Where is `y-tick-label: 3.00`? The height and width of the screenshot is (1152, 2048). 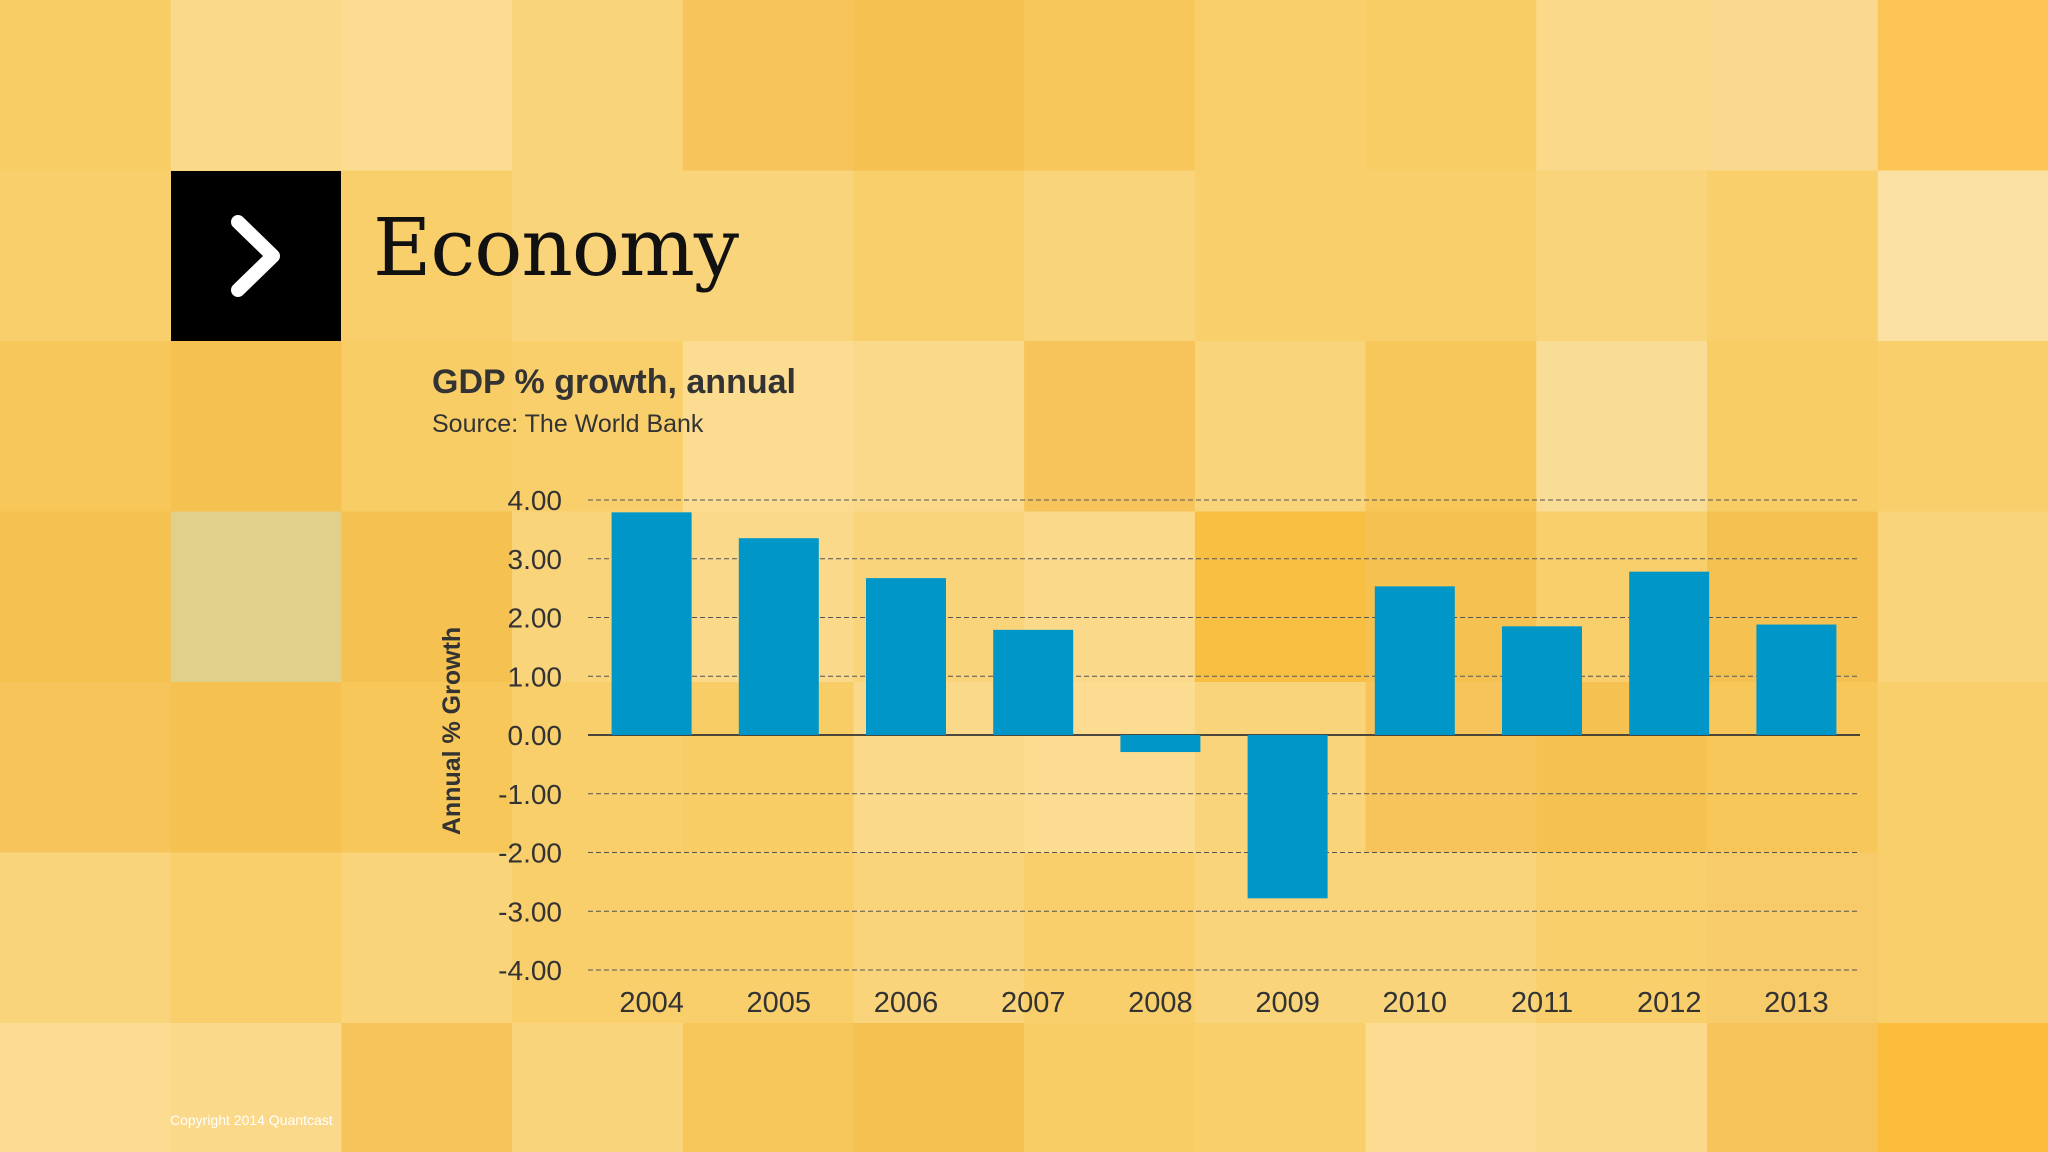 y-tick-label: 3.00 is located at coordinates (535, 559).